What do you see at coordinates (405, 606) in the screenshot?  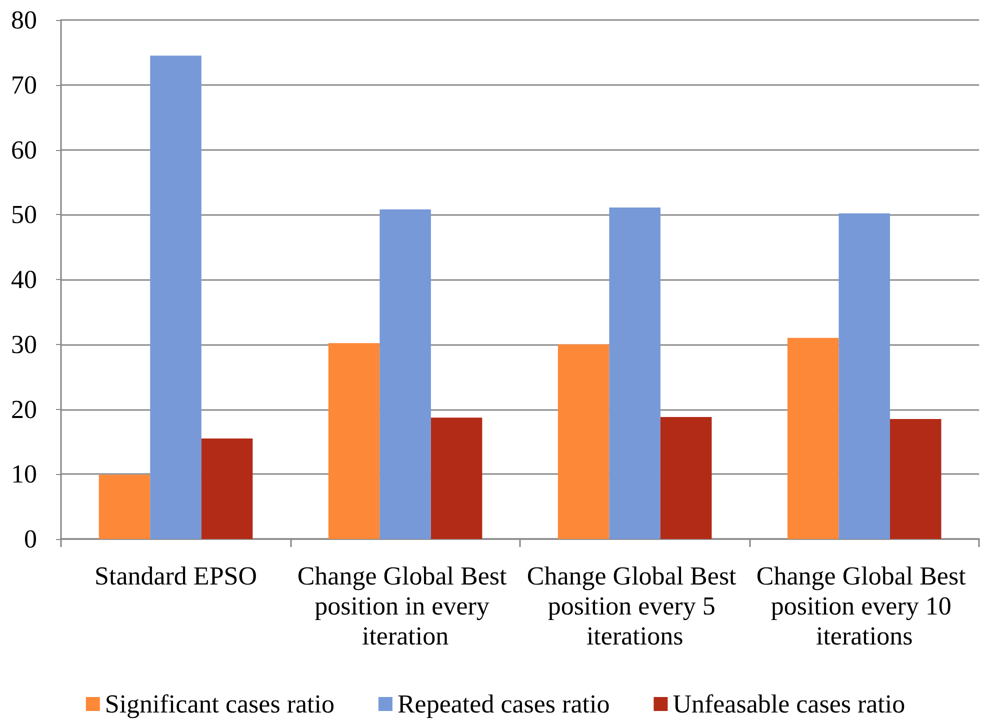 I see `x-tick-label: Change Global Best position in every iteration` at bounding box center [405, 606].